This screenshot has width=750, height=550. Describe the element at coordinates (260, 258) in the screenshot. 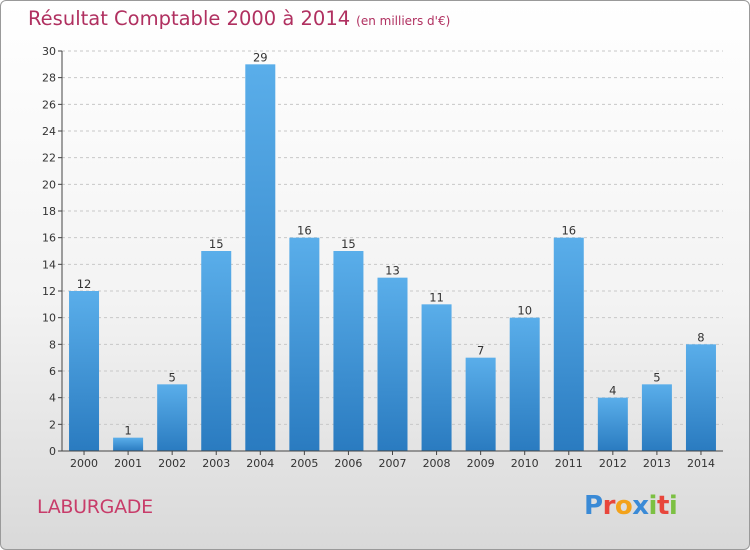

I see `bar-2004` at that location.